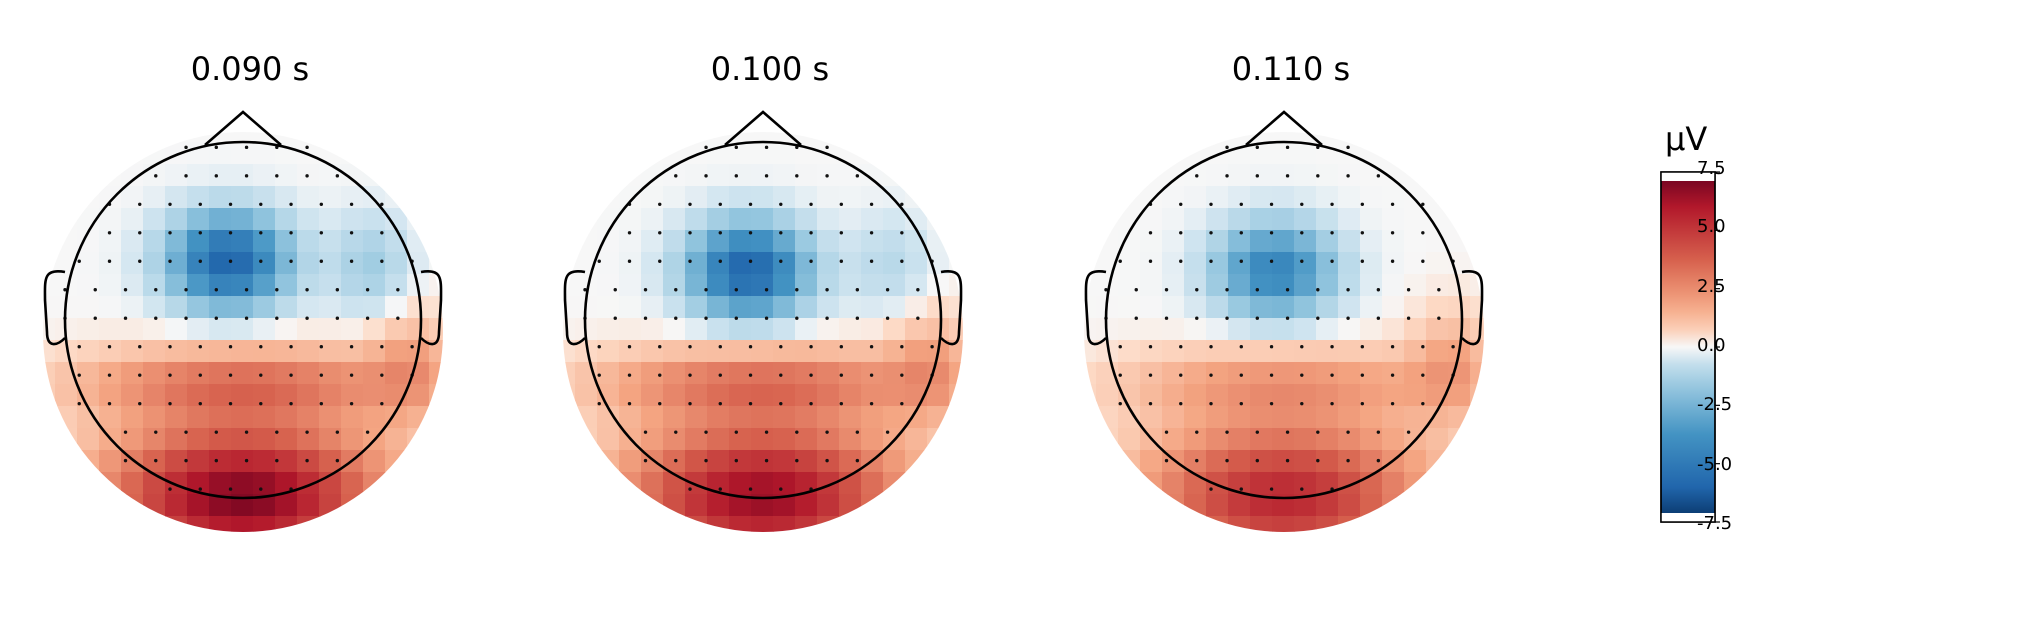  What do you see at coordinates (1688, 517) in the screenshot?
I see `colorbar-cap-bottom` at bounding box center [1688, 517].